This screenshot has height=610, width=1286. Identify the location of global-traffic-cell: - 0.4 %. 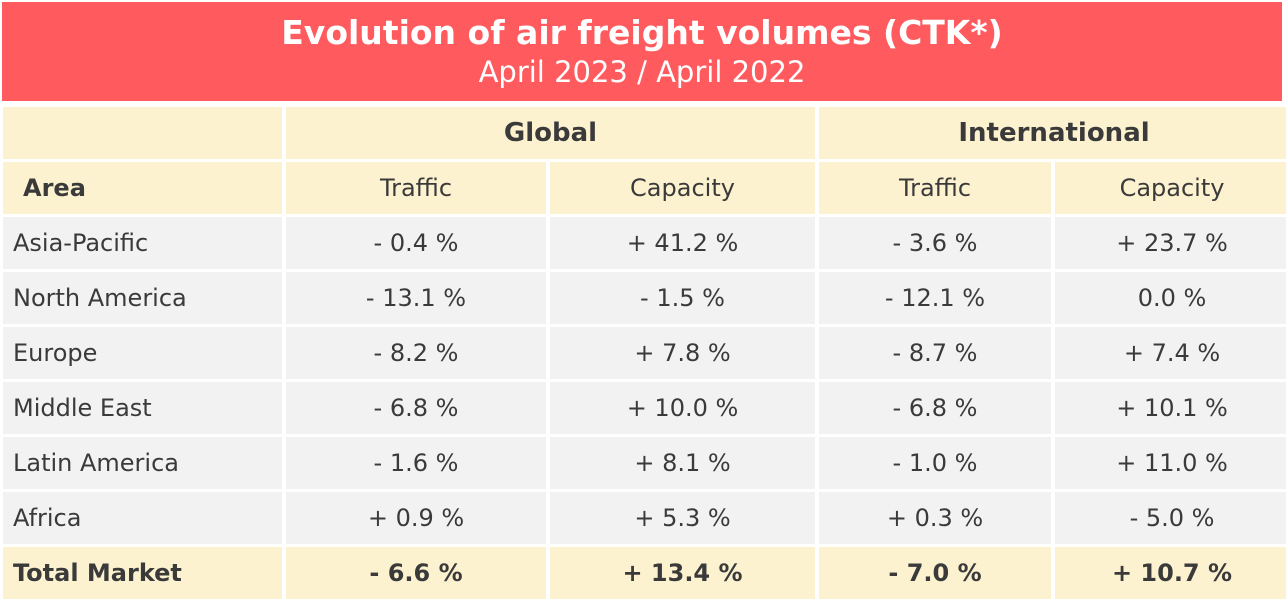
(416, 243).